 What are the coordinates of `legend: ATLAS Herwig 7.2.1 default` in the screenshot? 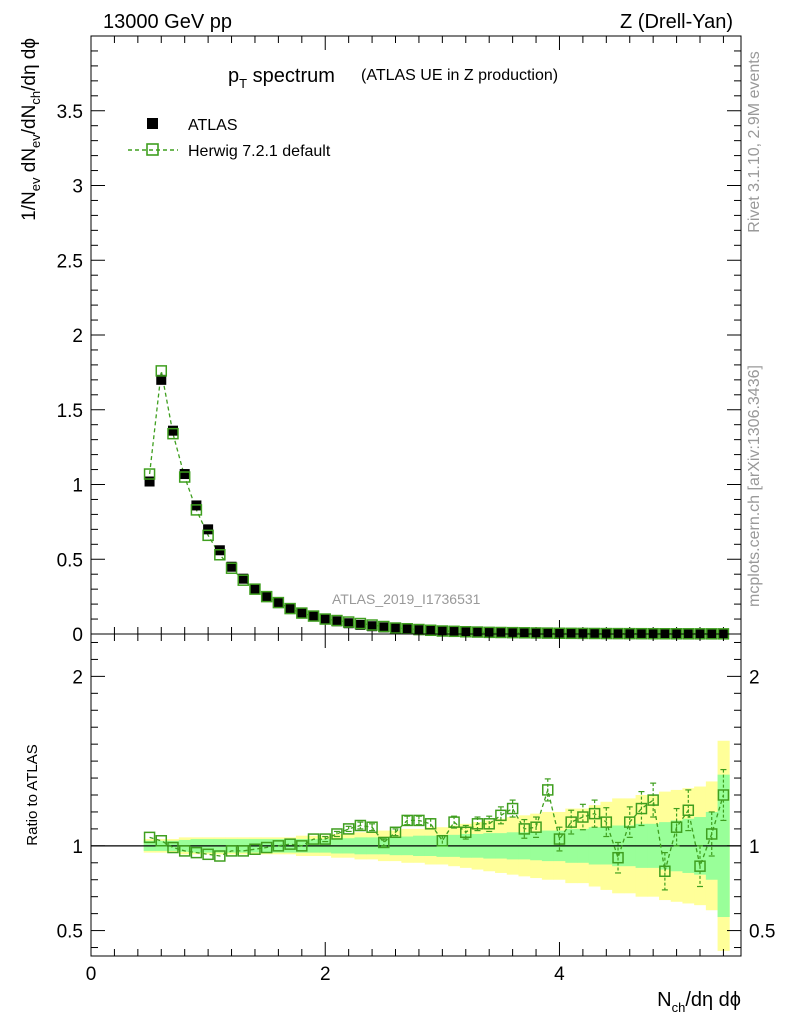 It's located at (229, 138).